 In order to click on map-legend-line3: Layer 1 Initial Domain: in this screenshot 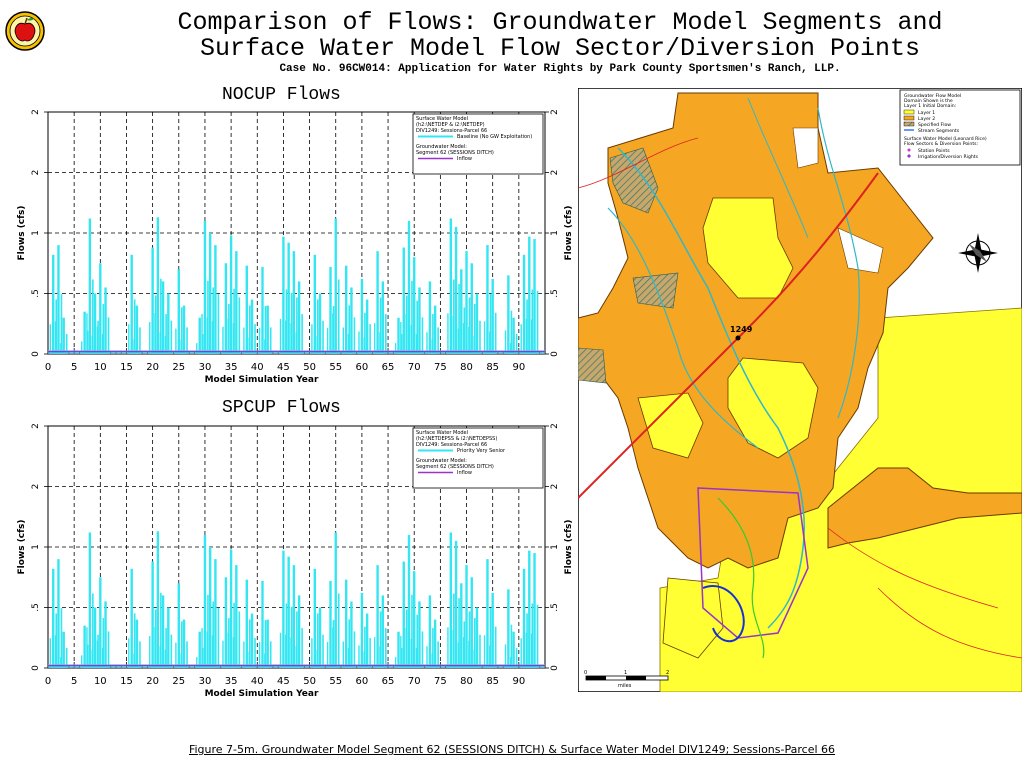, I will do `click(930, 106)`.